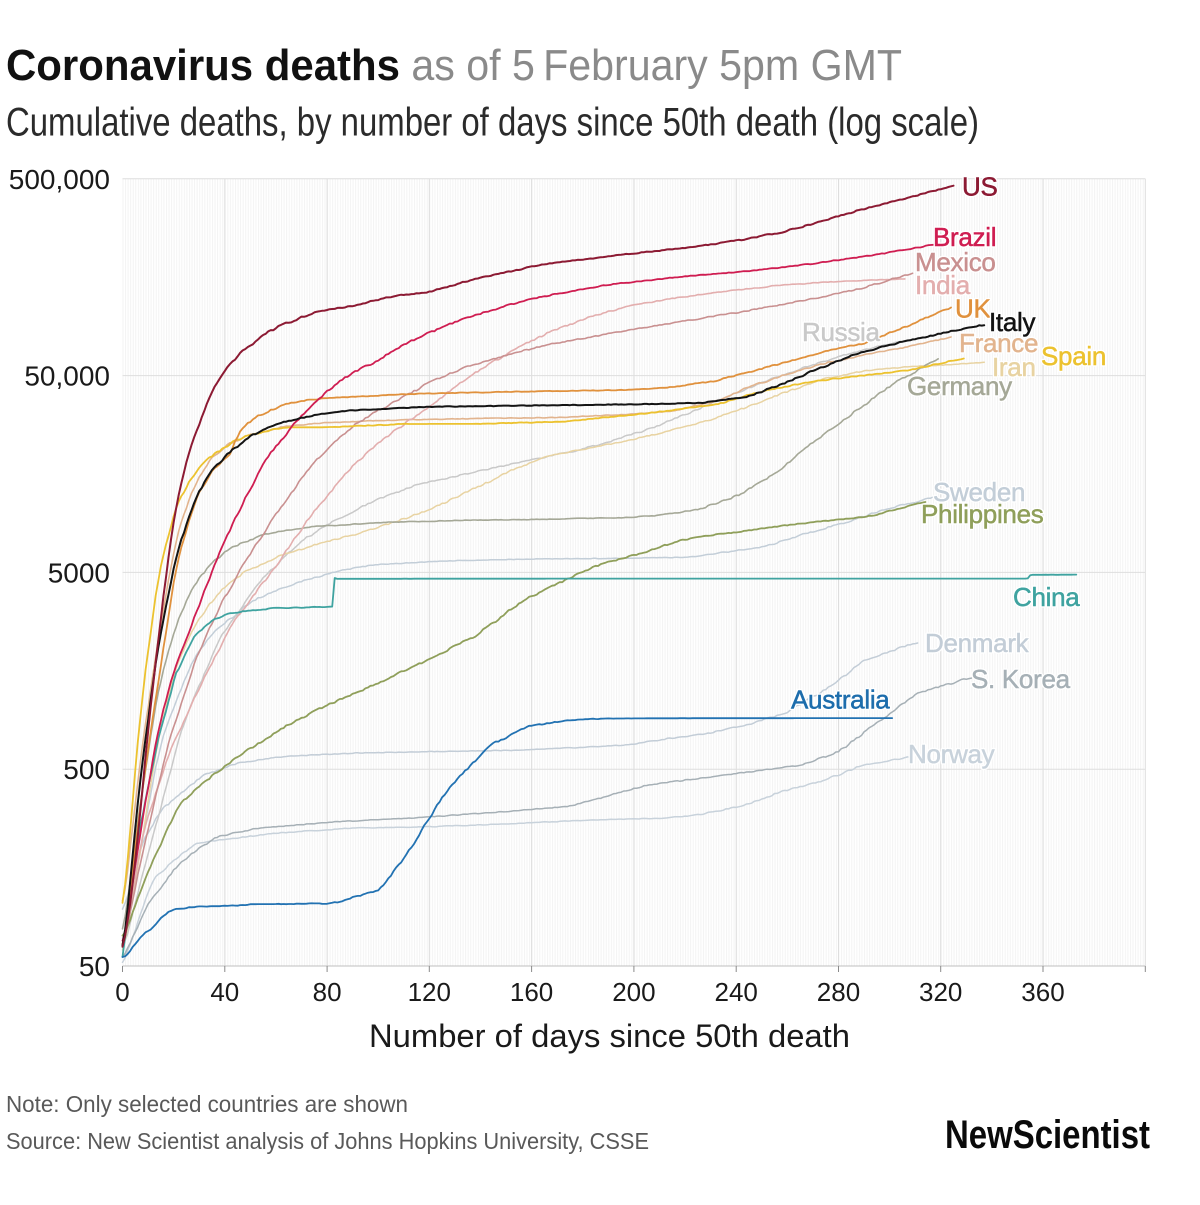  I want to click on svg-text: China, so click(1046, 597).